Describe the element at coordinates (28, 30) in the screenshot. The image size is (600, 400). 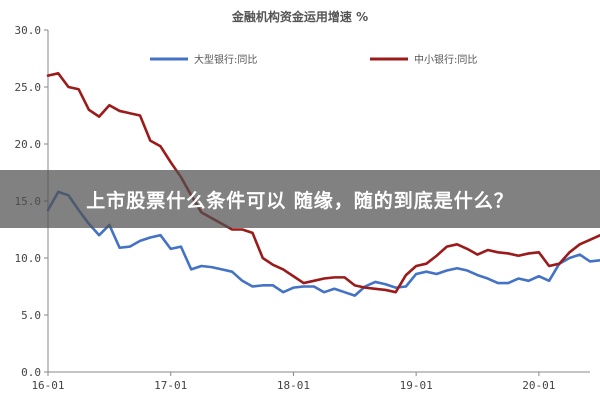
I see `y-tick-label: 30.0` at that location.